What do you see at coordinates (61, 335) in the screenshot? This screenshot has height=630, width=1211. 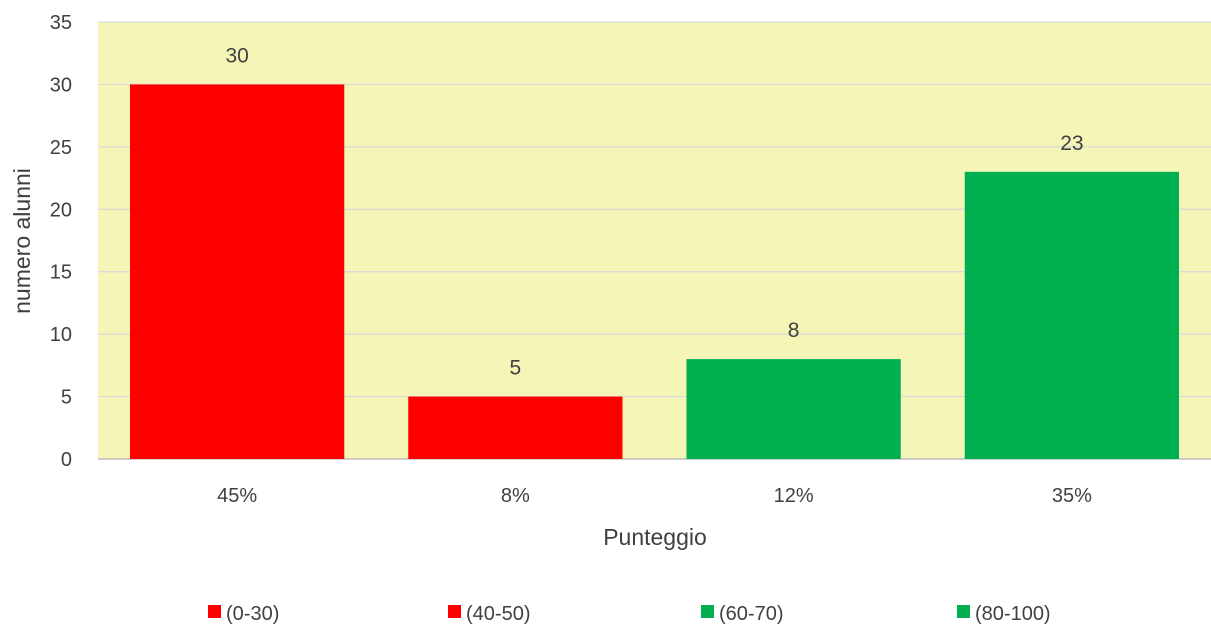 I see `y-tick-label: 10` at bounding box center [61, 335].